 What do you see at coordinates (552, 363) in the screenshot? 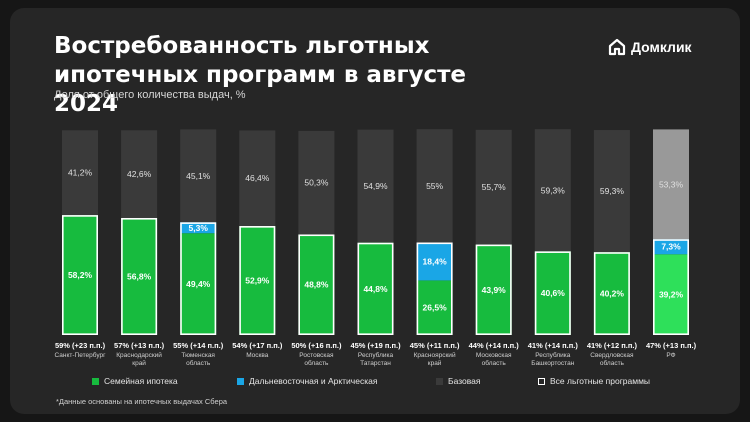
I see `category-name-label: Башкортостан` at bounding box center [552, 363].